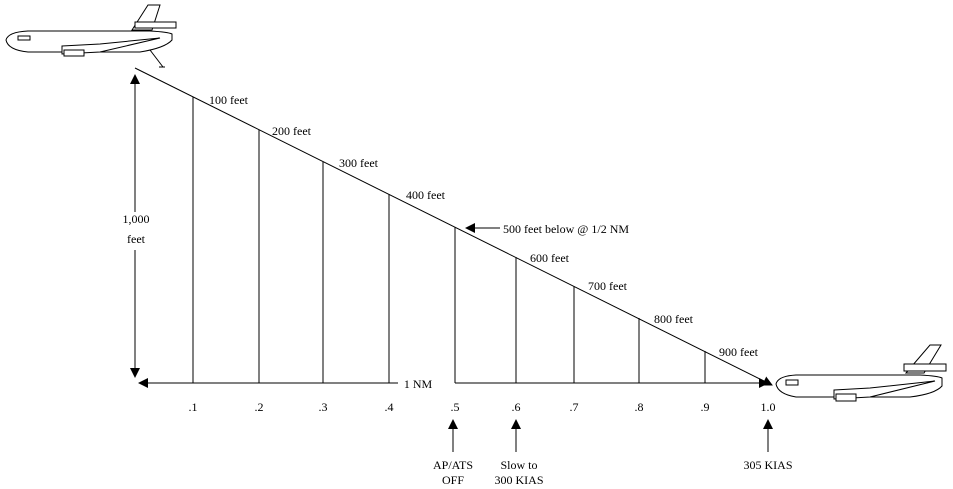 This screenshot has width=953, height=489. What do you see at coordinates (136, 219) in the screenshot?
I see `vertical-span-label-line1: 1,000` at bounding box center [136, 219].